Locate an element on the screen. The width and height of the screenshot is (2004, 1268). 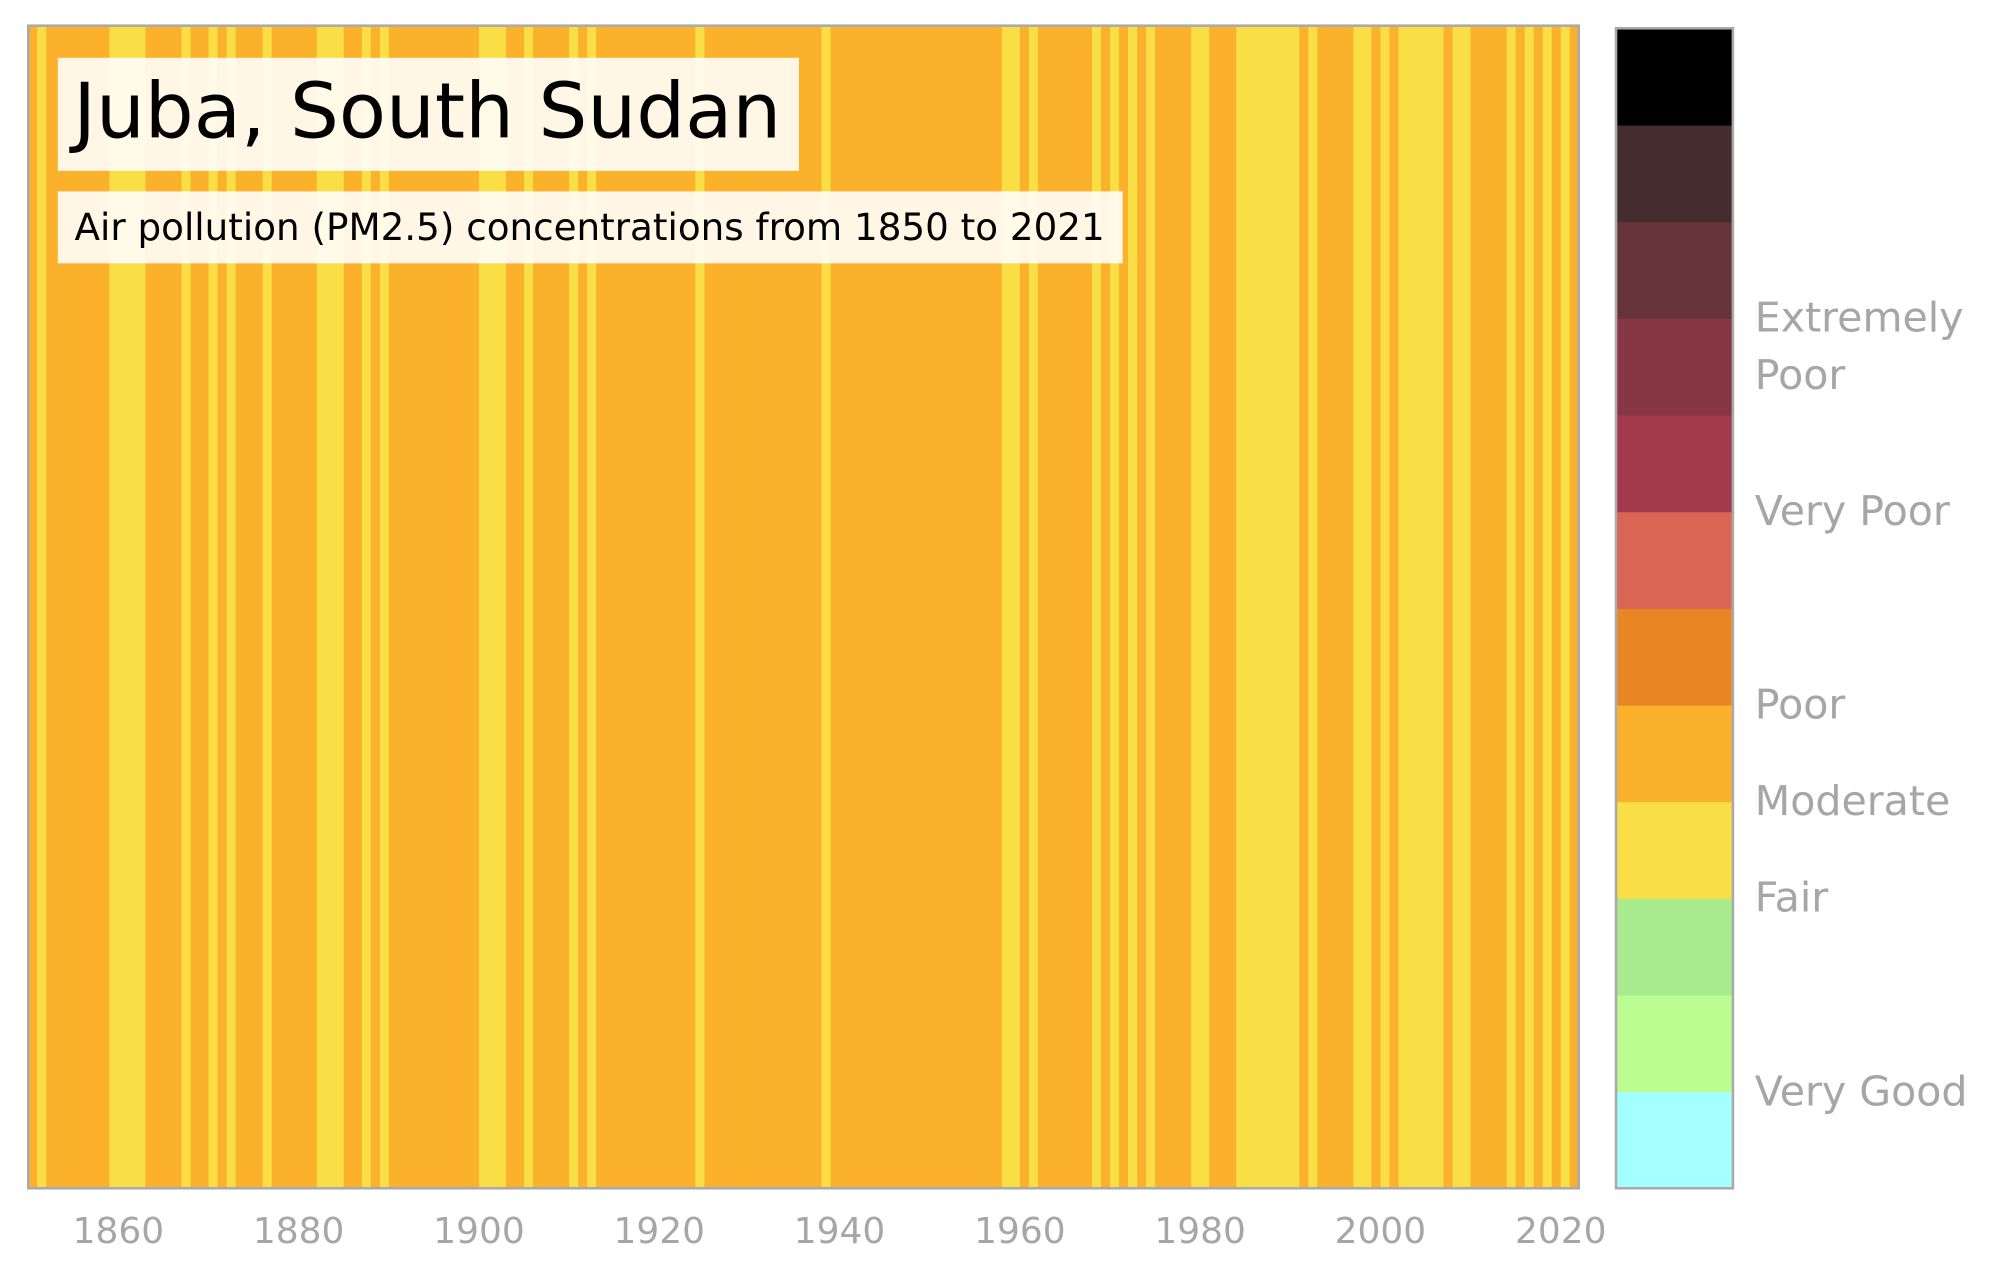
x-tick-label: 1920 is located at coordinates (659, 1231).